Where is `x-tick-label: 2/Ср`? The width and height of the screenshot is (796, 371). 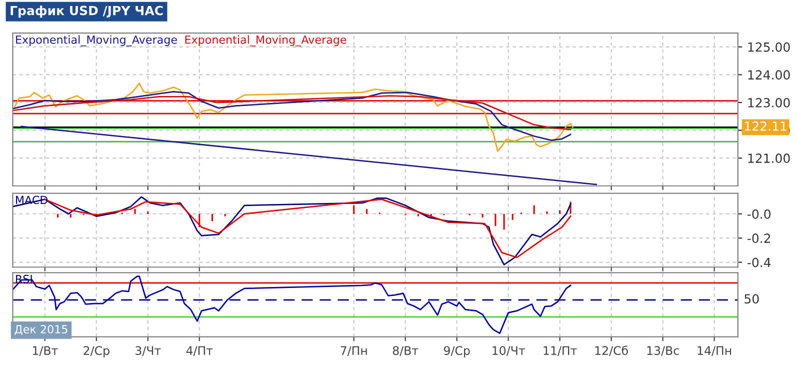
x-tick-label: 2/Ср is located at coordinates (97, 352).